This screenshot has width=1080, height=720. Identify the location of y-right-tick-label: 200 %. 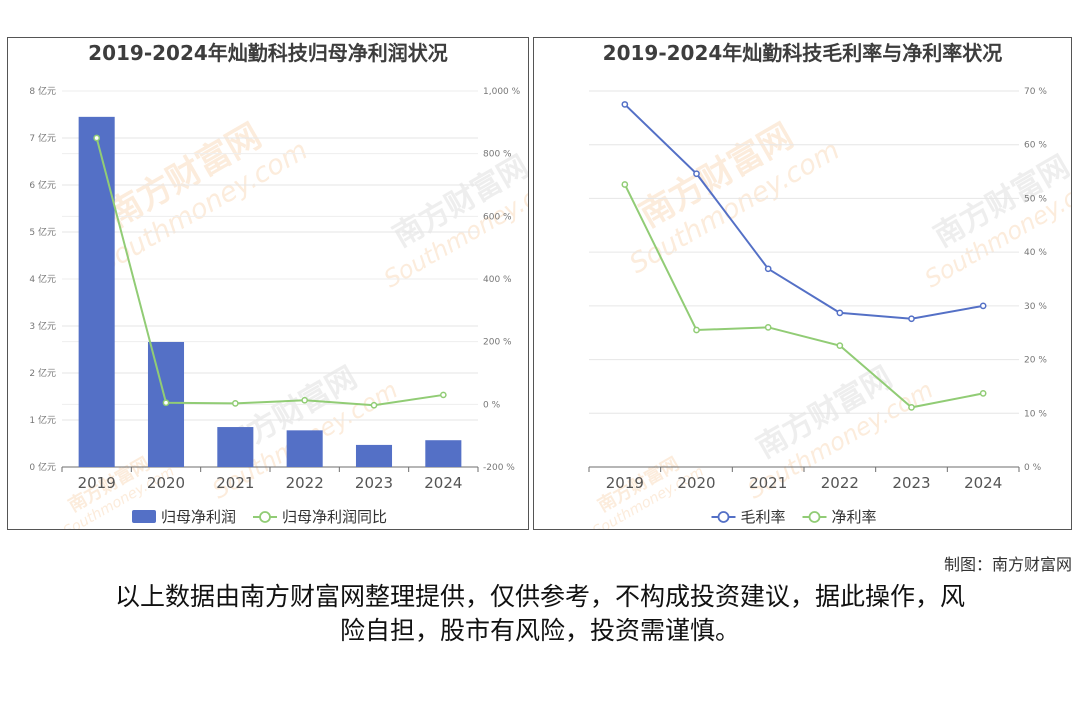
(497, 343).